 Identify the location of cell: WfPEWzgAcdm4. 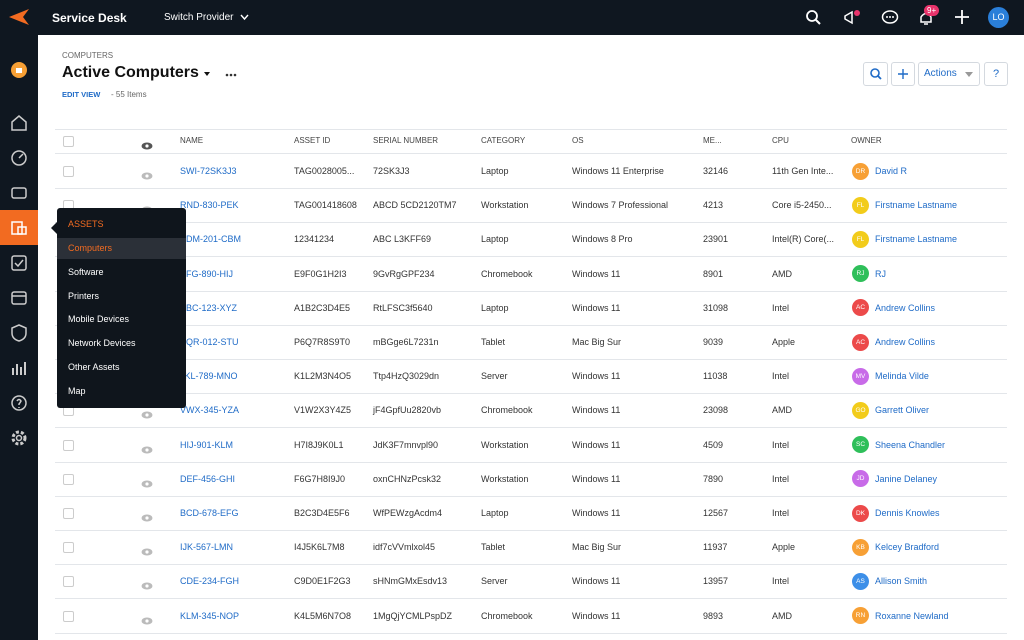
(408, 513).